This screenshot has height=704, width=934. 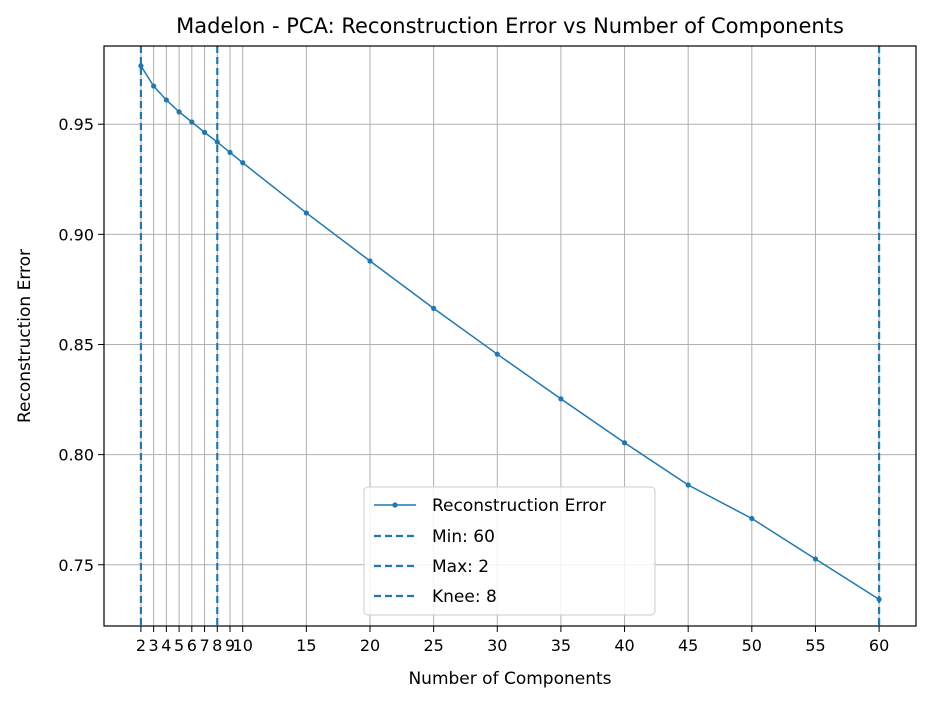 What do you see at coordinates (141, 645) in the screenshot?
I see `x-tick-label: 2` at bounding box center [141, 645].